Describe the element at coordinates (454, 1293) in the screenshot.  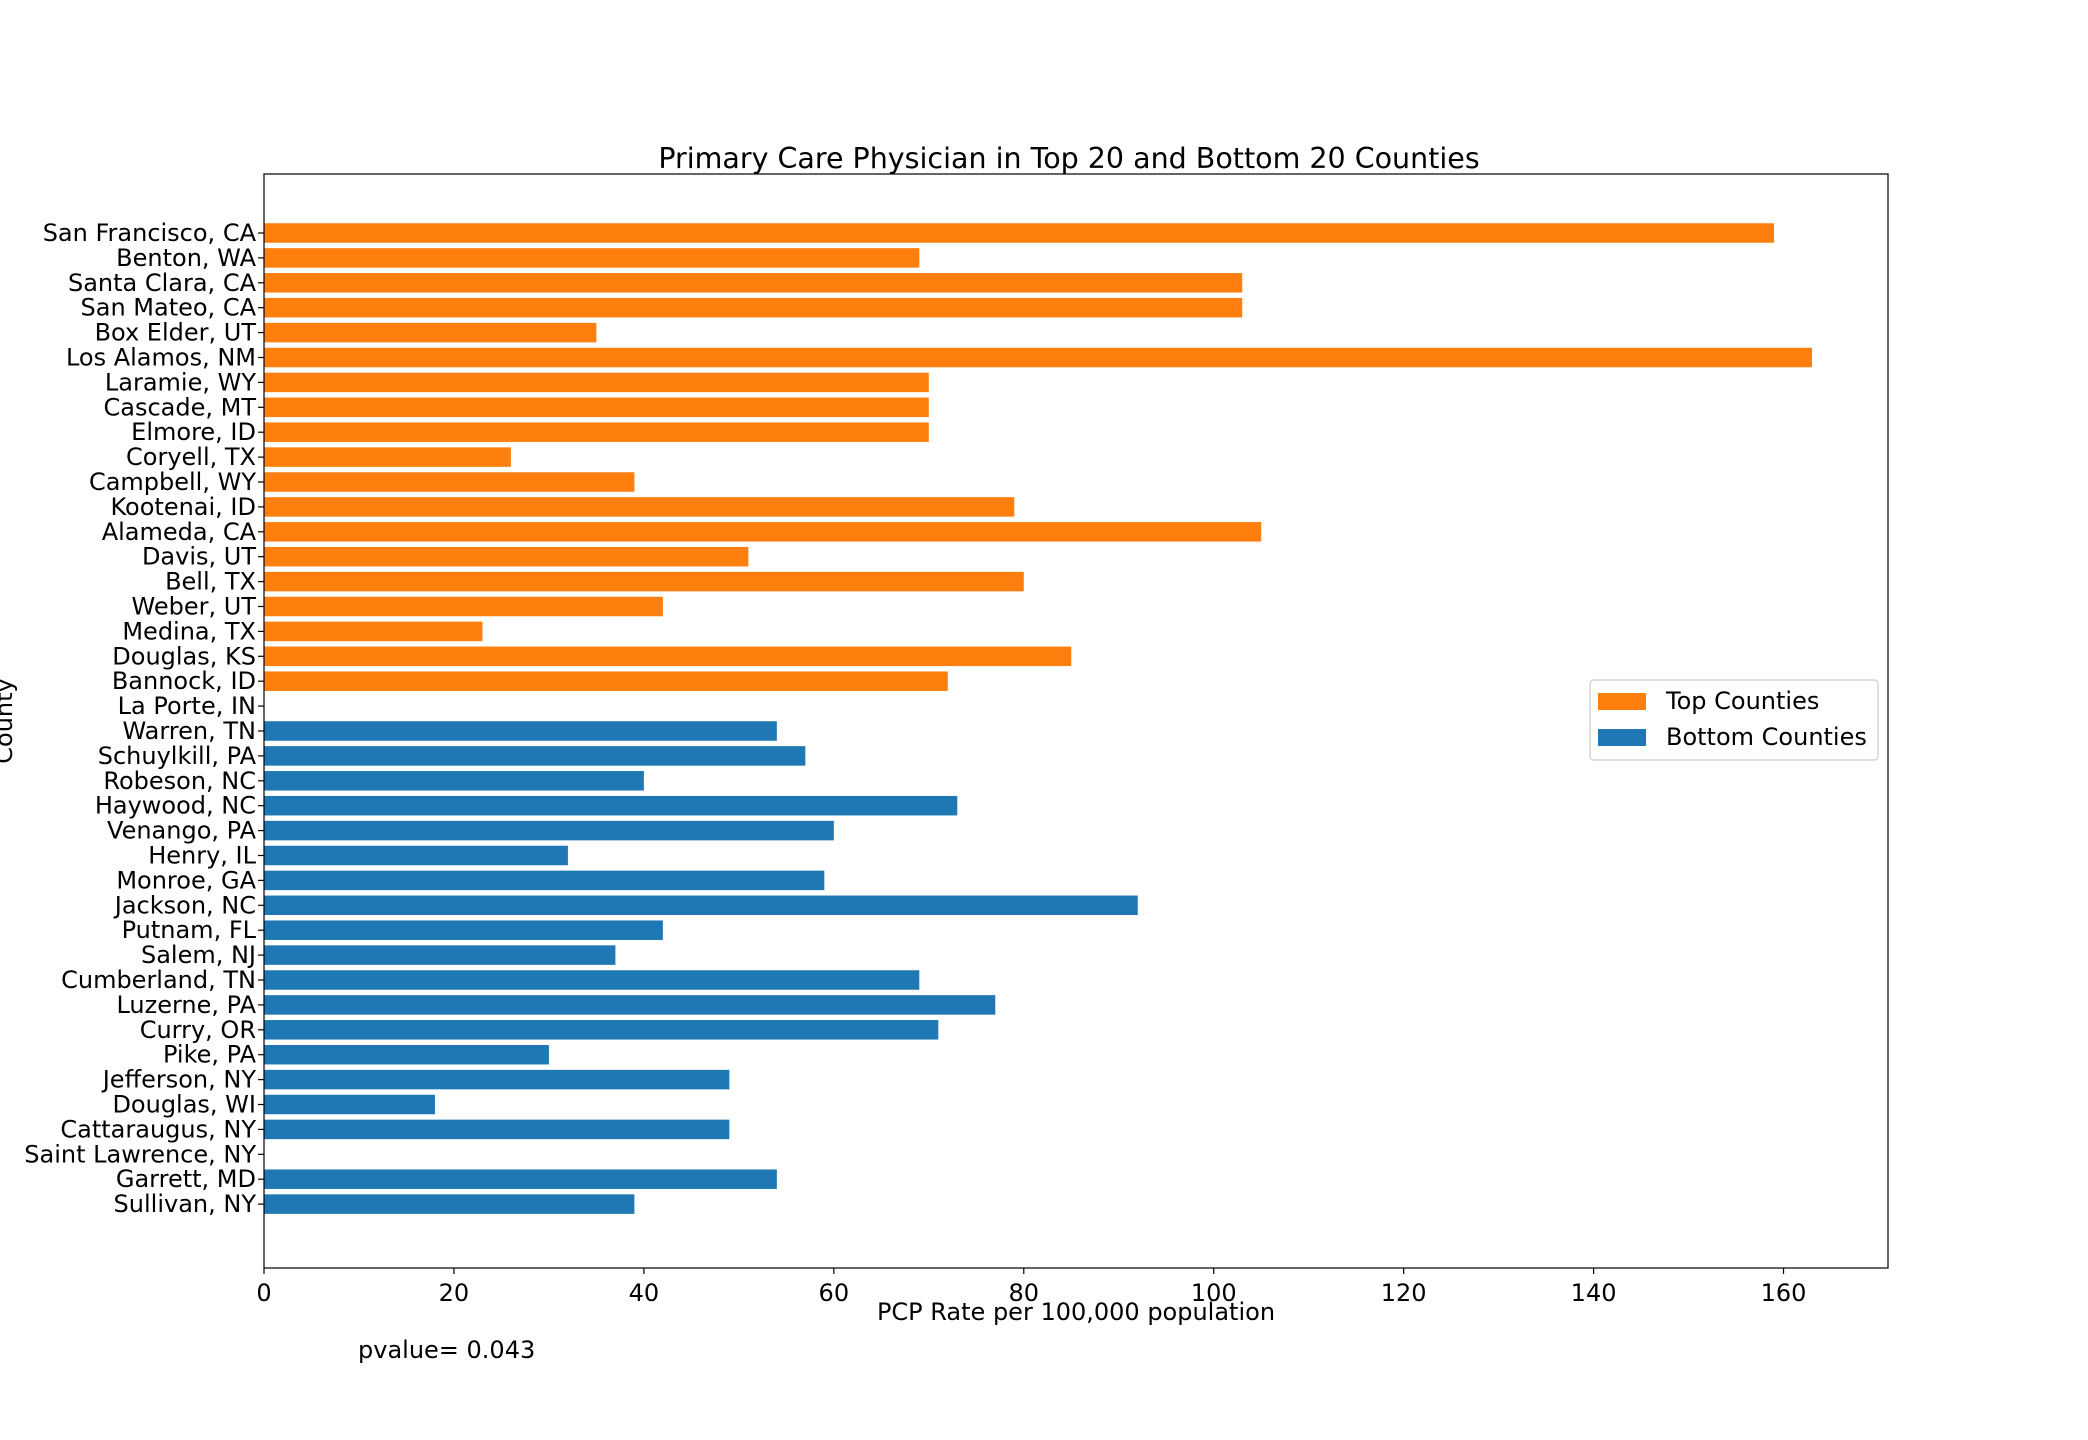
I see `x-tick-label: 20` at that location.